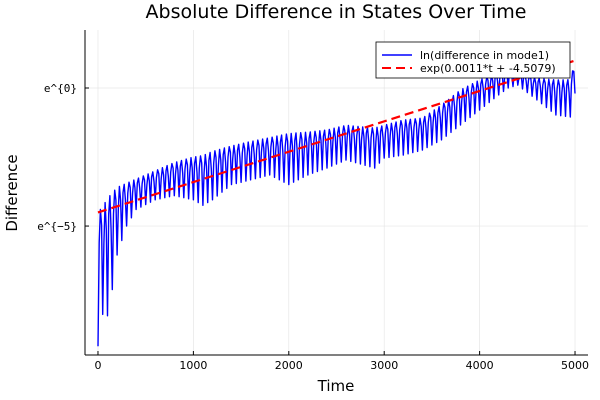  What do you see at coordinates (97, 365) in the screenshot?
I see `x-tick-label: 0` at bounding box center [97, 365].